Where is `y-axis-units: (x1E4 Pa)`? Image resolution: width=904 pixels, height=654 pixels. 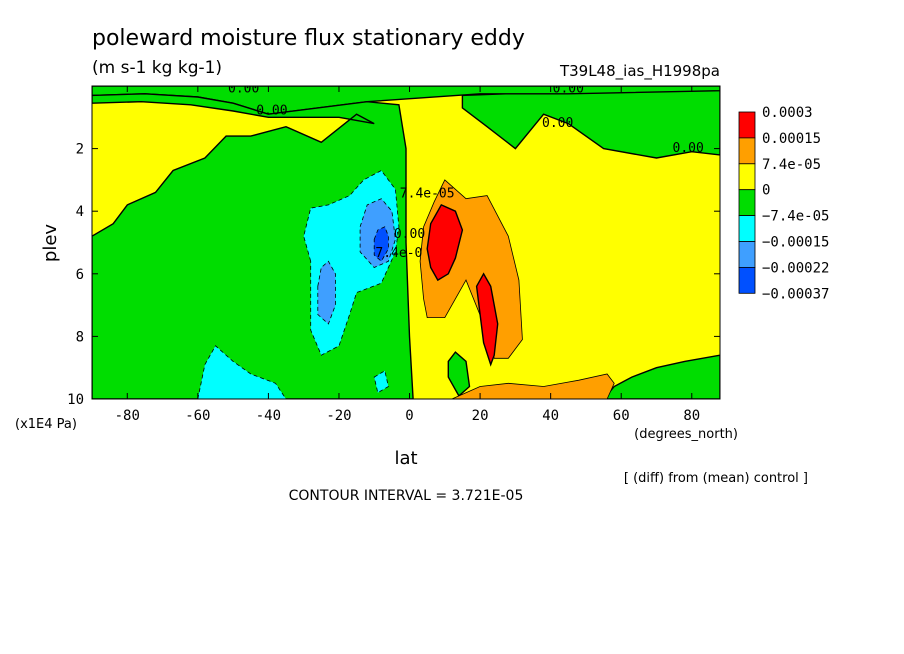
y-axis-units: (x1E4 Pa) is located at coordinates (46, 424).